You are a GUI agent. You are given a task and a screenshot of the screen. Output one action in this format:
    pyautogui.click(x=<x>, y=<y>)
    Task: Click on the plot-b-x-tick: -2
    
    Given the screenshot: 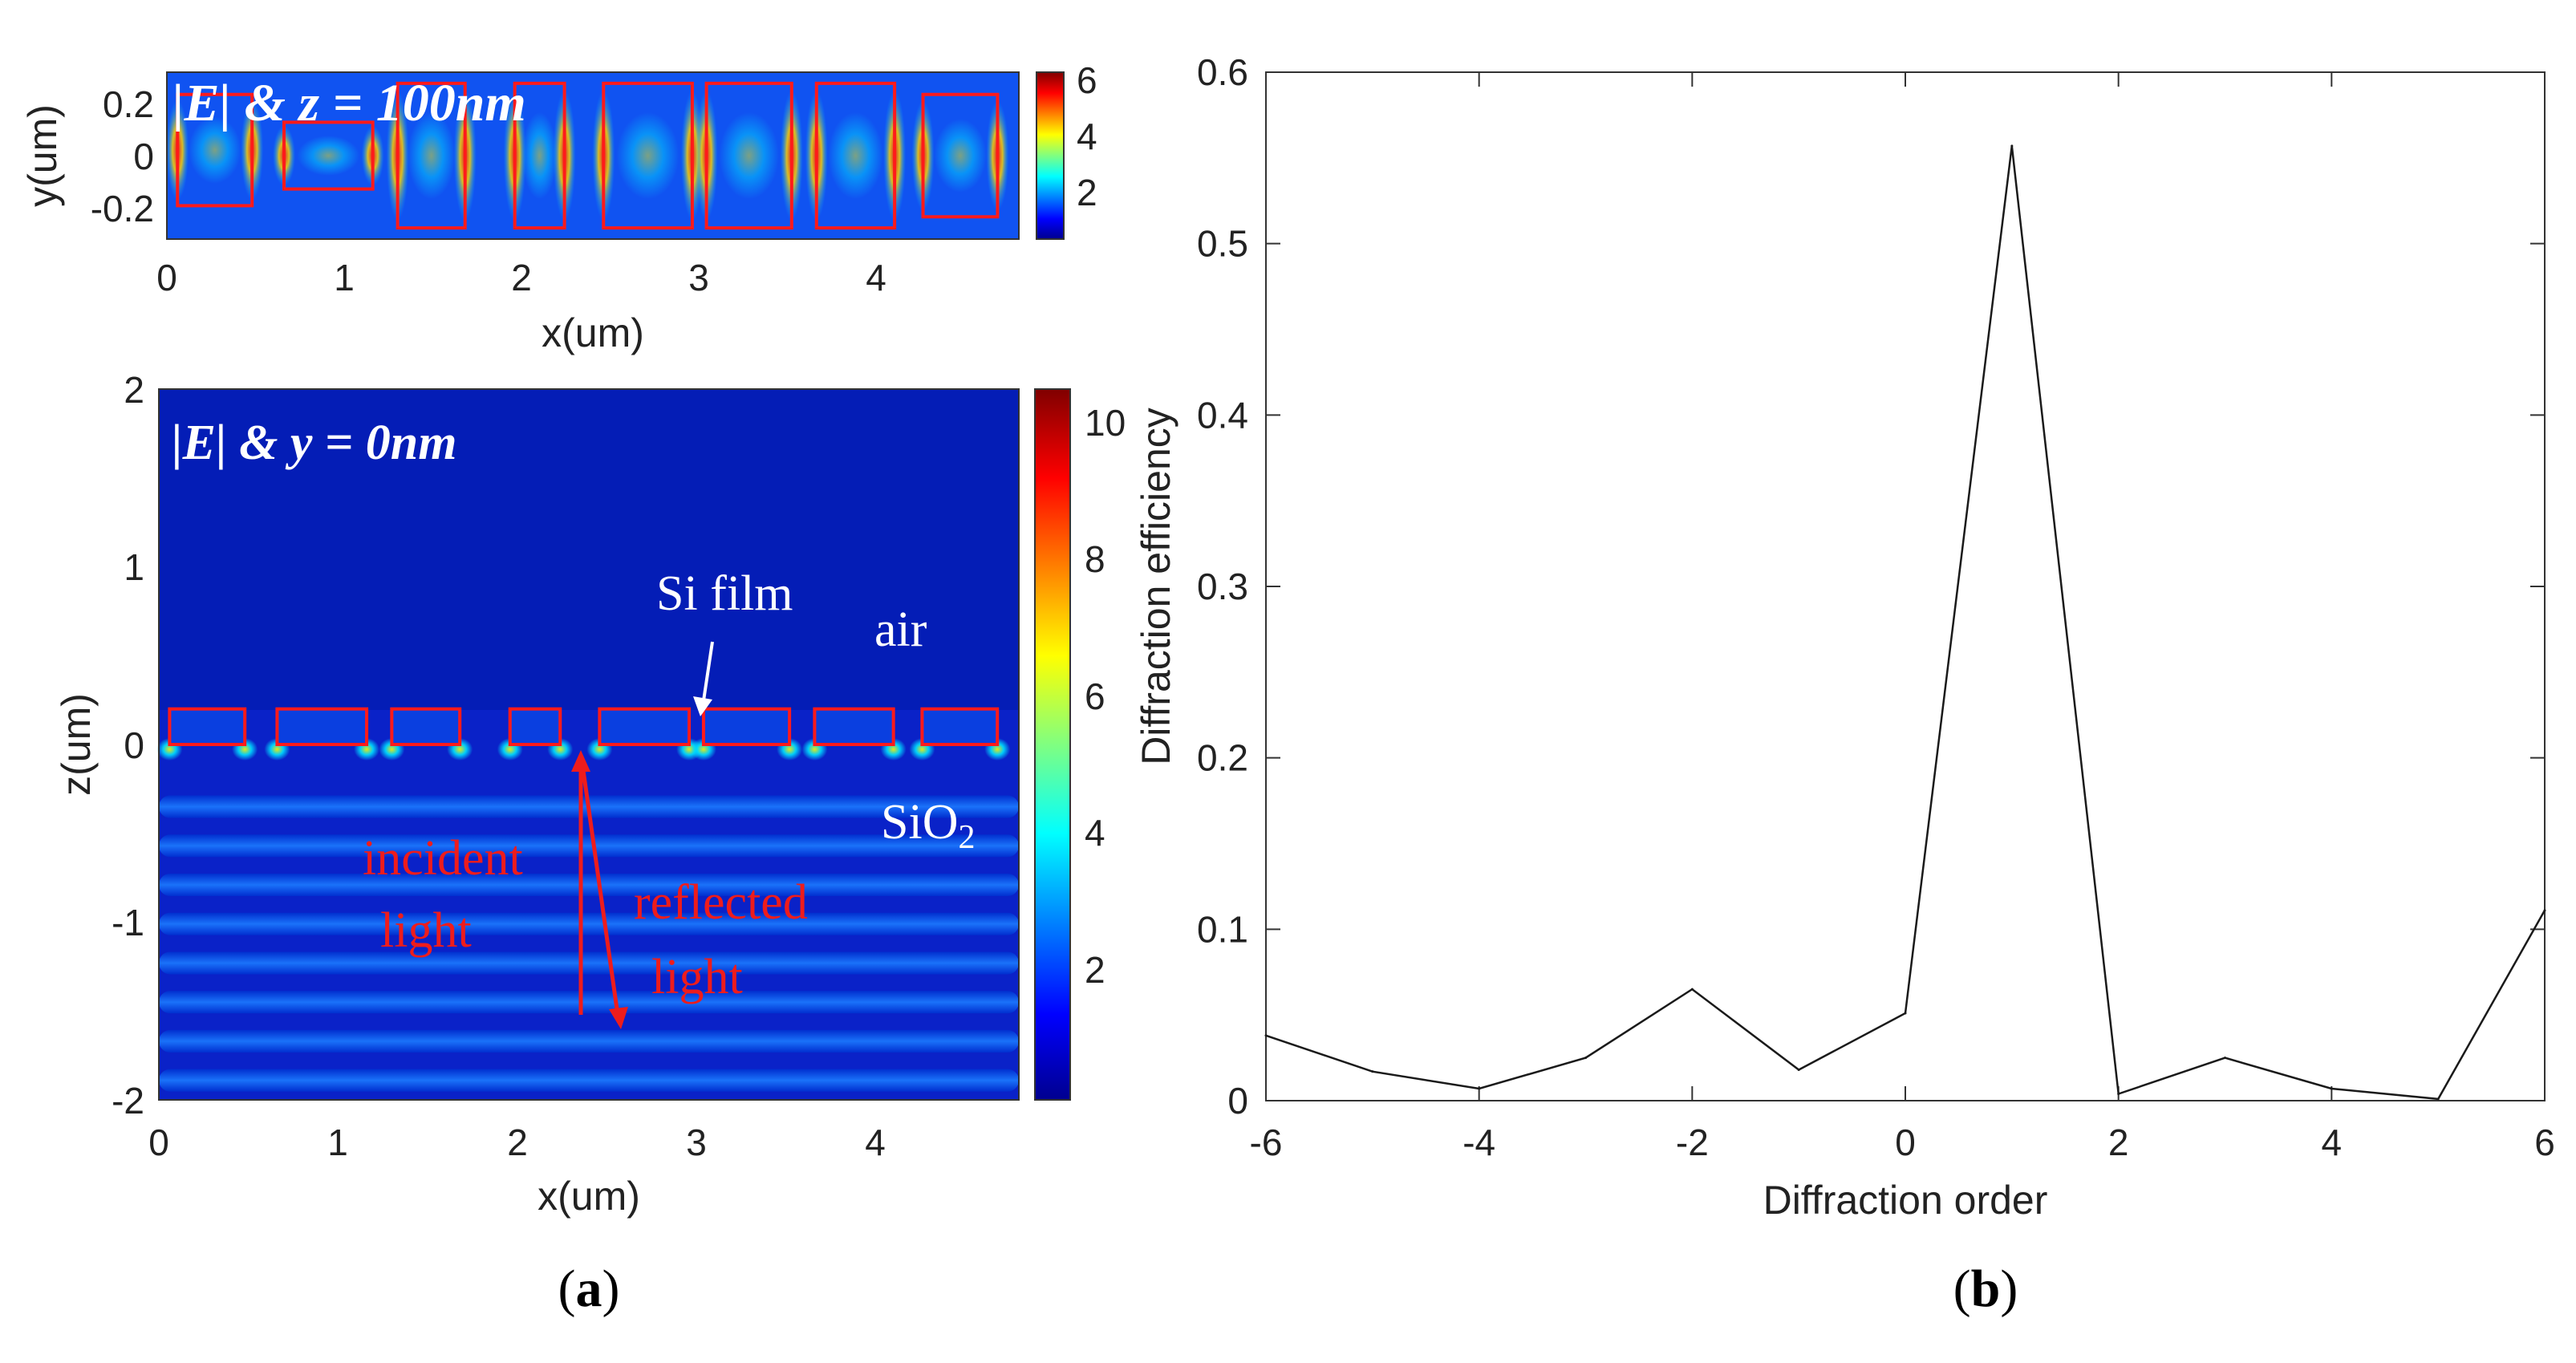 What is the action you would take?
    pyautogui.click(x=1692, y=1142)
    